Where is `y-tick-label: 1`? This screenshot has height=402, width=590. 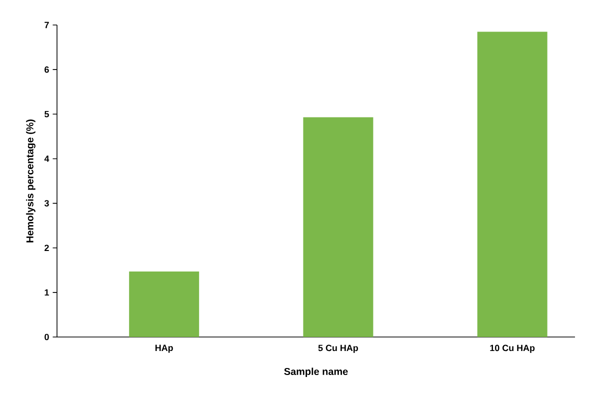 y-tick-label: 1 is located at coordinates (46, 292).